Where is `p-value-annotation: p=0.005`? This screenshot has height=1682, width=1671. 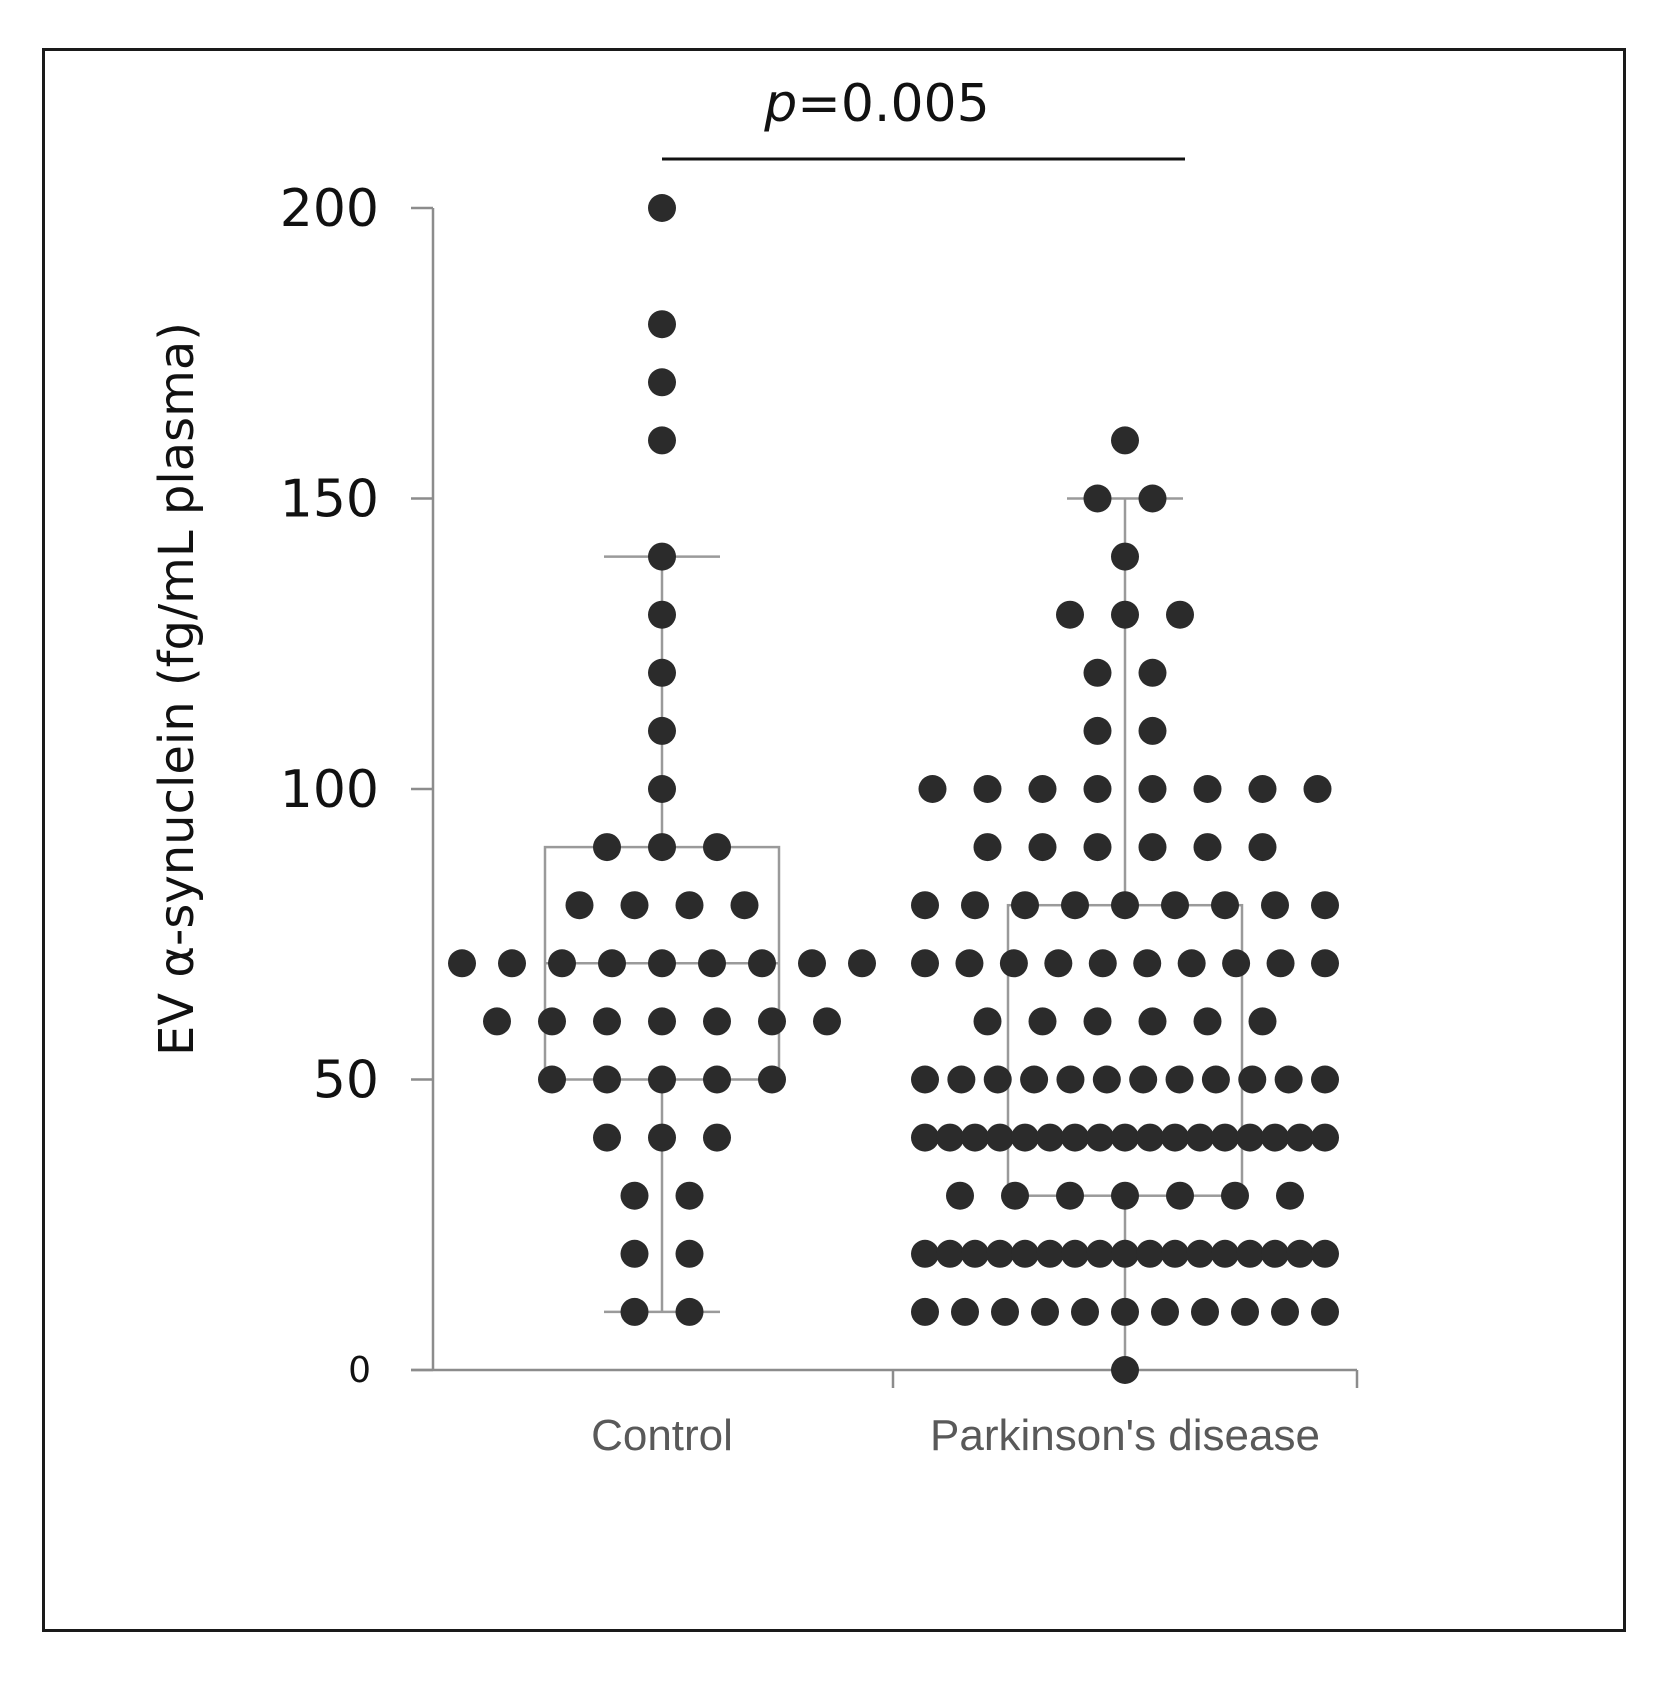
p-value-annotation: p=0.005 is located at coordinates (876, 104).